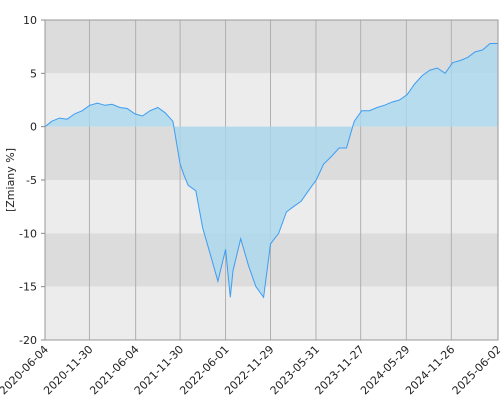  Describe the element at coordinates (31, 180) in the screenshot. I see `y-tick-label: -5` at that location.